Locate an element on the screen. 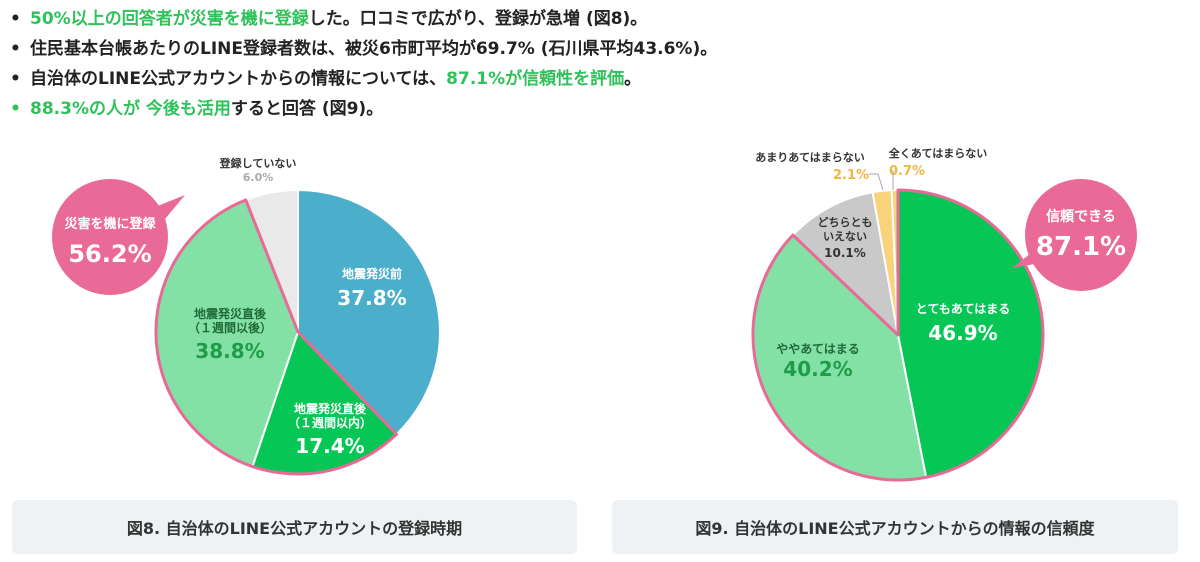 The width and height of the screenshot is (1200, 562). bullet-item: • 50%以上の回答者が災害を機に登録した。口コミで広がり、登録が急増 (図8)。 is located at coordinates (329, 19).